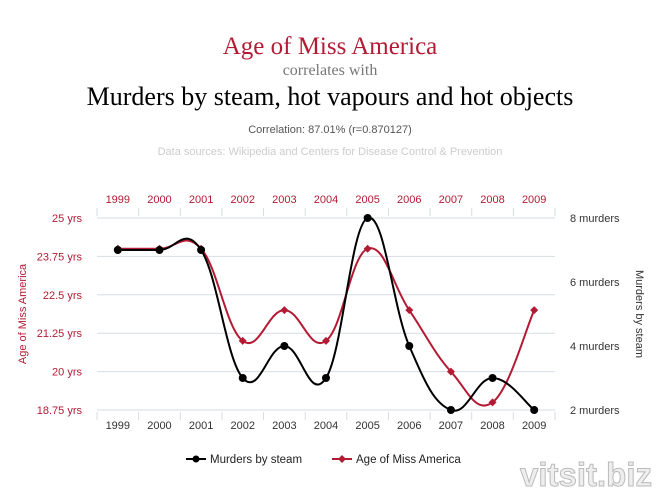 This screenshot has height=495, width=660. I want to click on x-tick-label-bottom: 2001, so click(201, 426).